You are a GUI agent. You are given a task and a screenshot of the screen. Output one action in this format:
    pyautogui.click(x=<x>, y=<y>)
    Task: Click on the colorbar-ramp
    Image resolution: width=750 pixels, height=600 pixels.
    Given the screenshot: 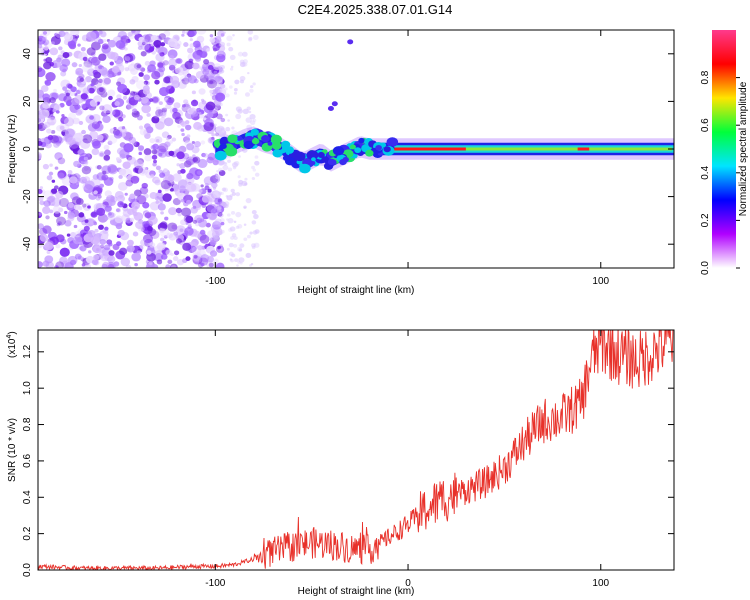 What is the action you would take?
    pyautogui.click(x=724, y=149)
    